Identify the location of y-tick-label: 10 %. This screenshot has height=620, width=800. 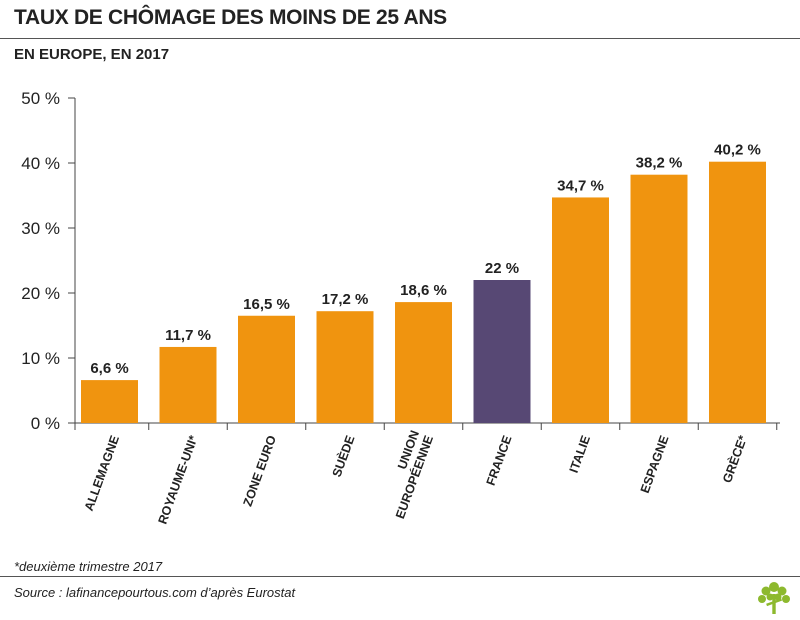
(40, 358).